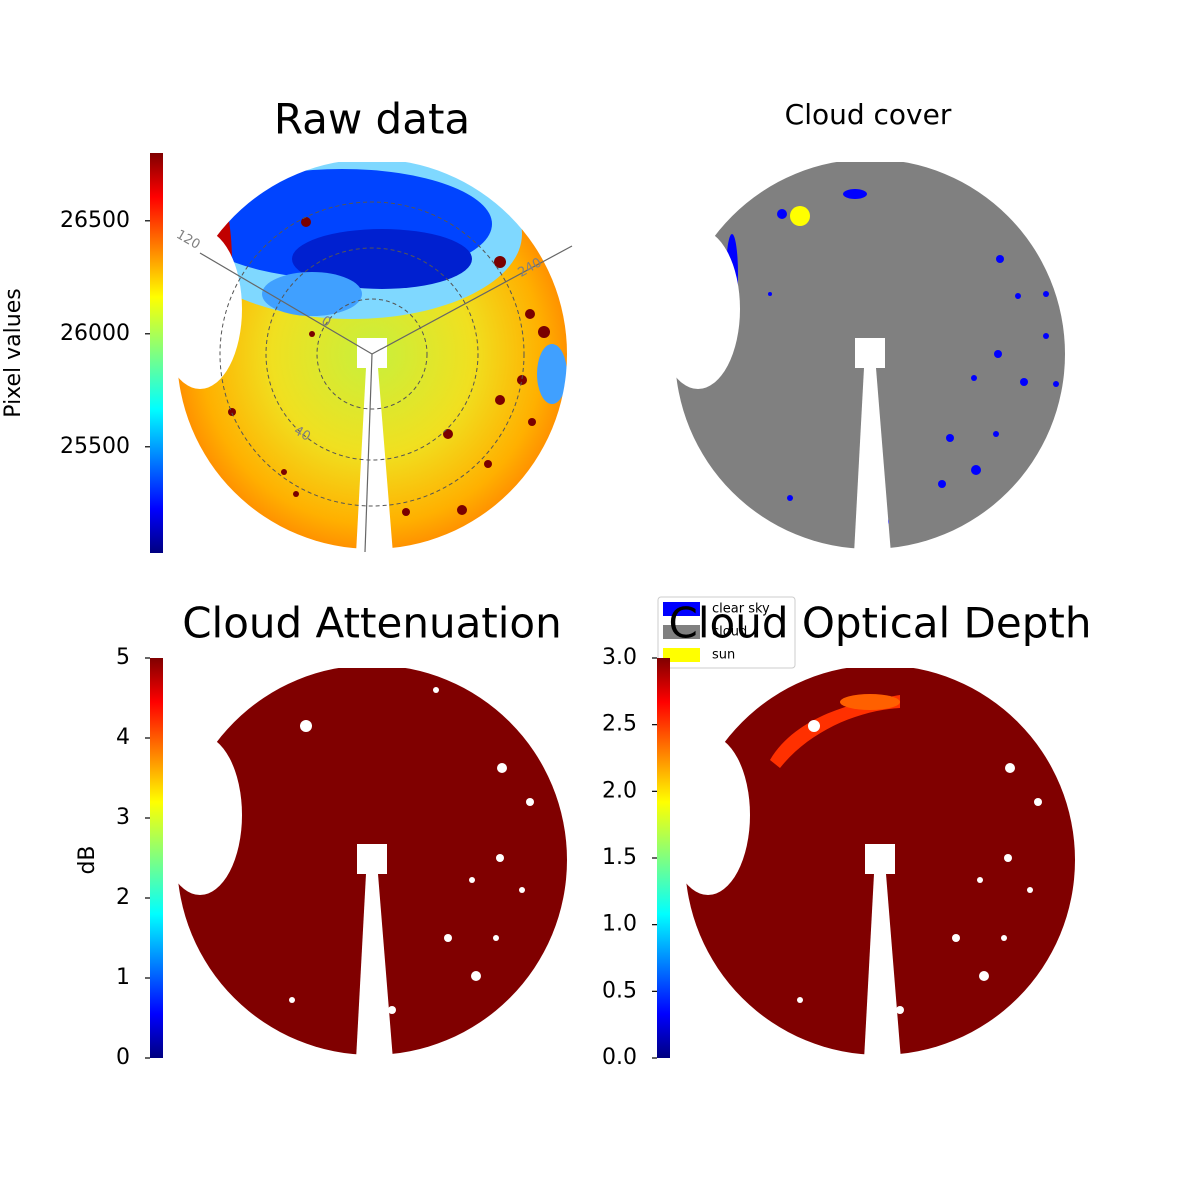 This screenshot has width=1200, height=1200. Describe the element at coordinates (619, 857) in the screenshot. I see `colorbar-tick-label: 1.5` at that location.